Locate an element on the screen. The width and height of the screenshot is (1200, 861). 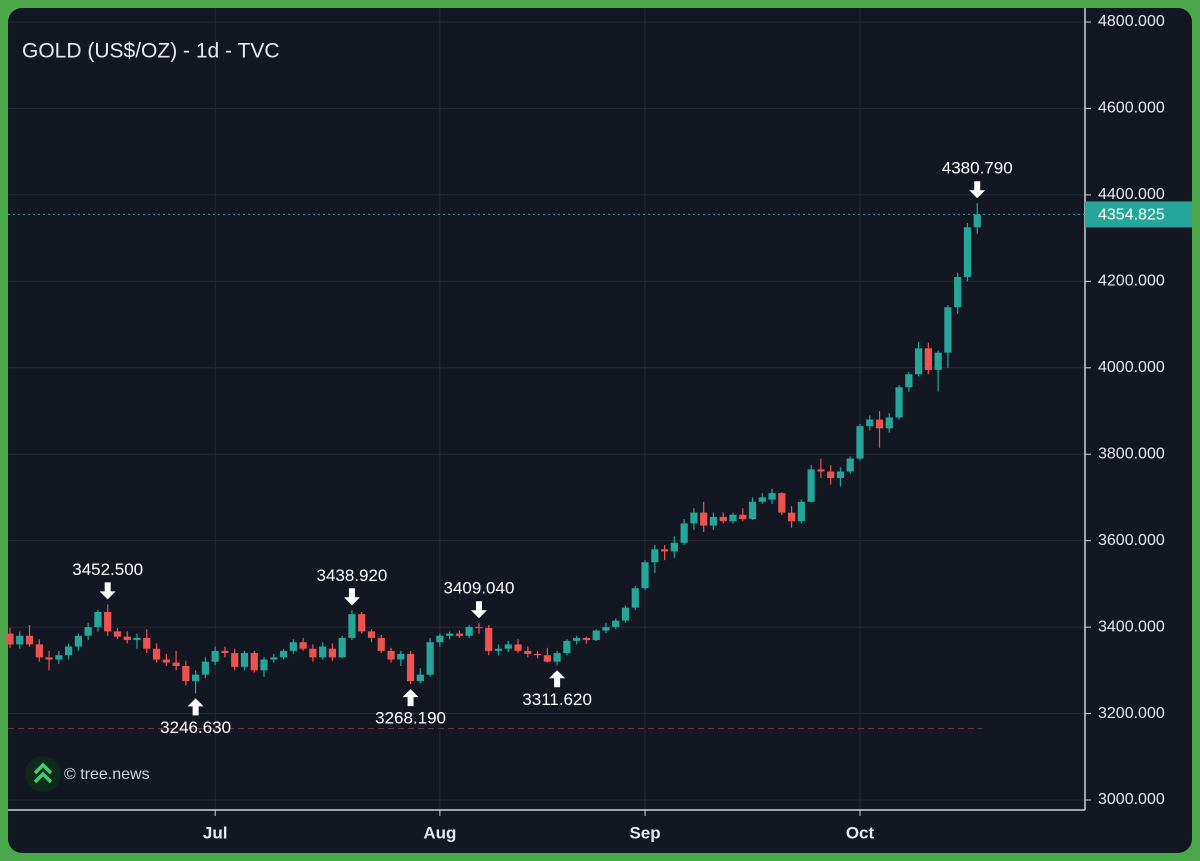
annotation-label: 3438.920 is located at coordinates (351, 575).